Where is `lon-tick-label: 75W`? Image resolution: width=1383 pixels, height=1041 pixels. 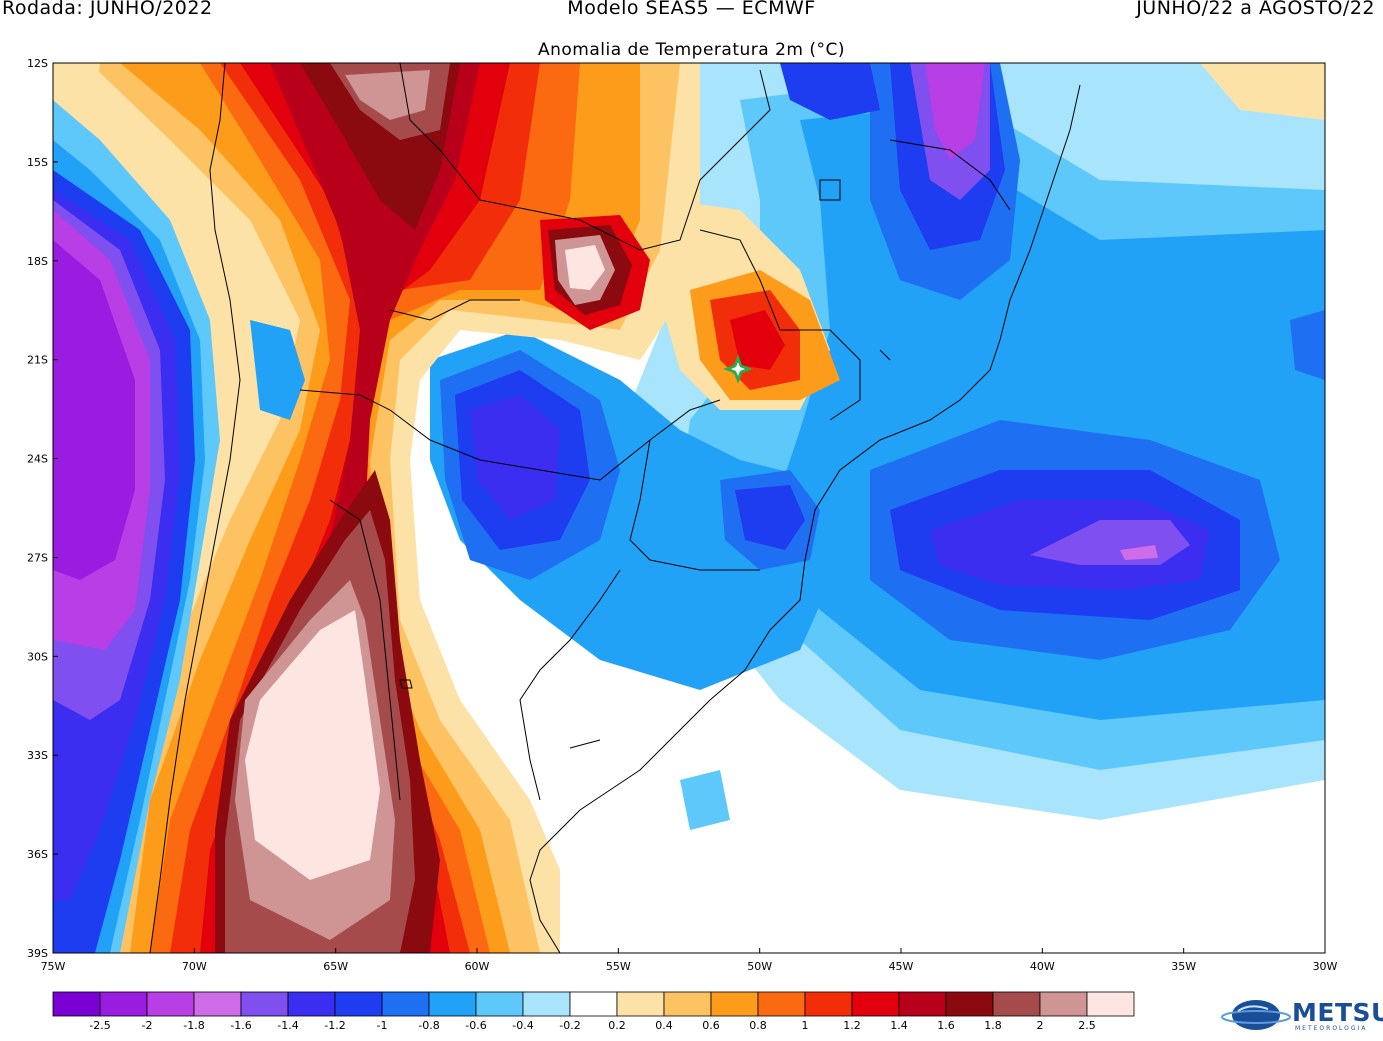 lon-tick-label: 75W is located at coordinates (53, 966).